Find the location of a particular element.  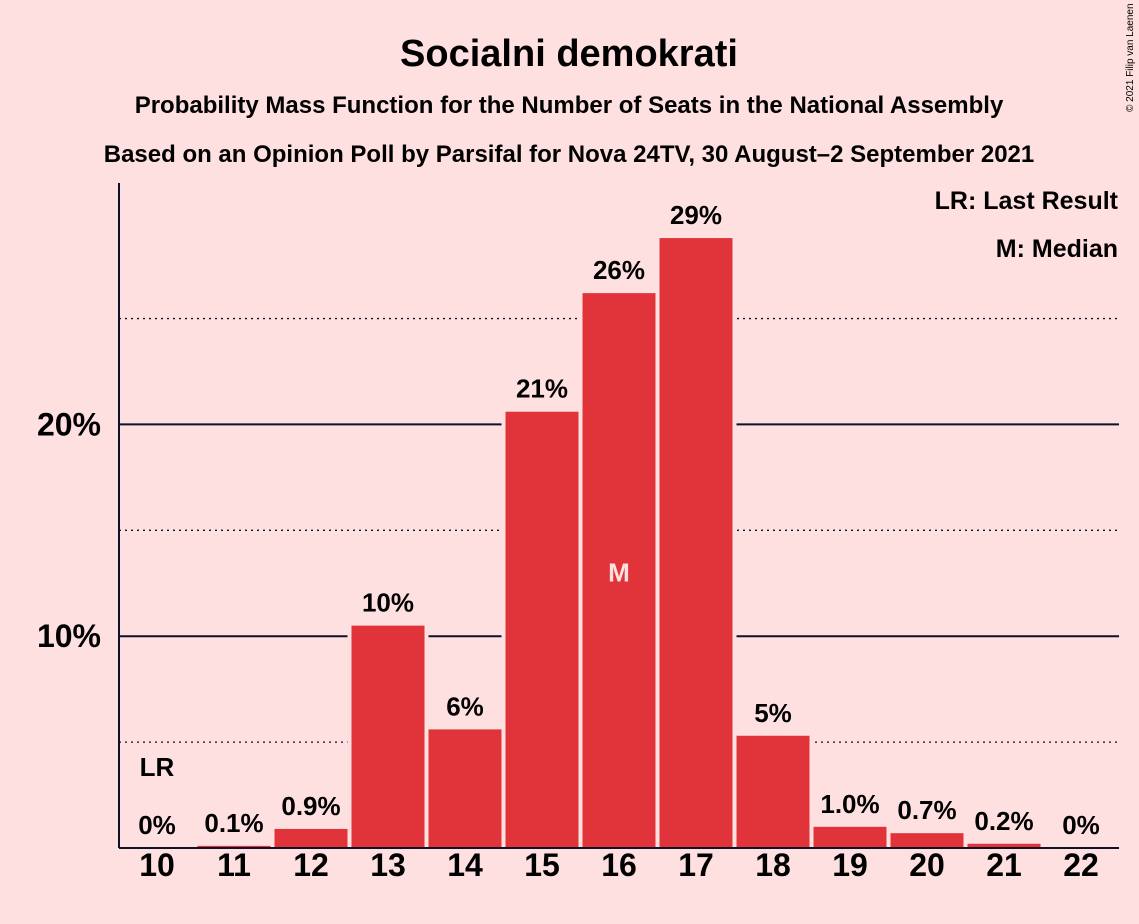

x-tick-label: 13 is located at coordinates (388, 865).